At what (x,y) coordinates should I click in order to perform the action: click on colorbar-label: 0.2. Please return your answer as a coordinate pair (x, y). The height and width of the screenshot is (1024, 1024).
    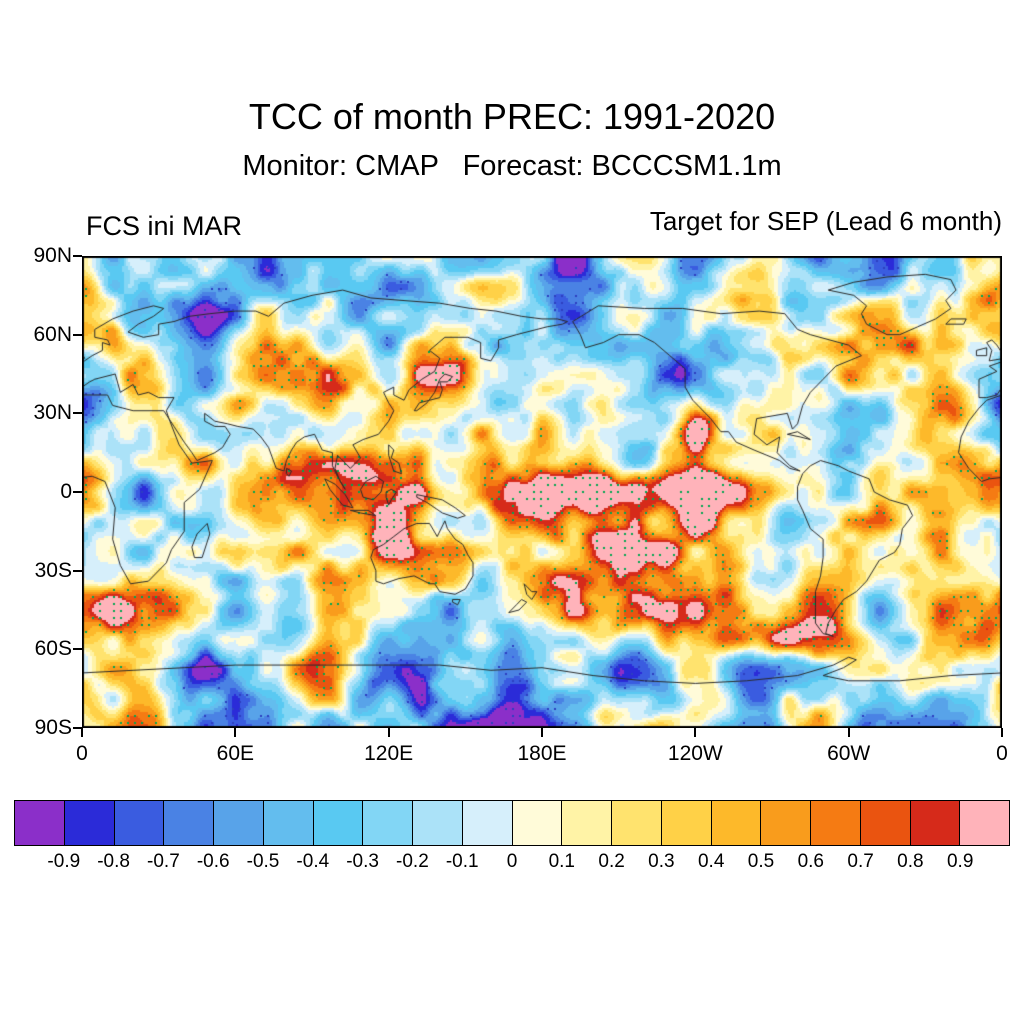
    Looking at the image, I should click on (611, 861).